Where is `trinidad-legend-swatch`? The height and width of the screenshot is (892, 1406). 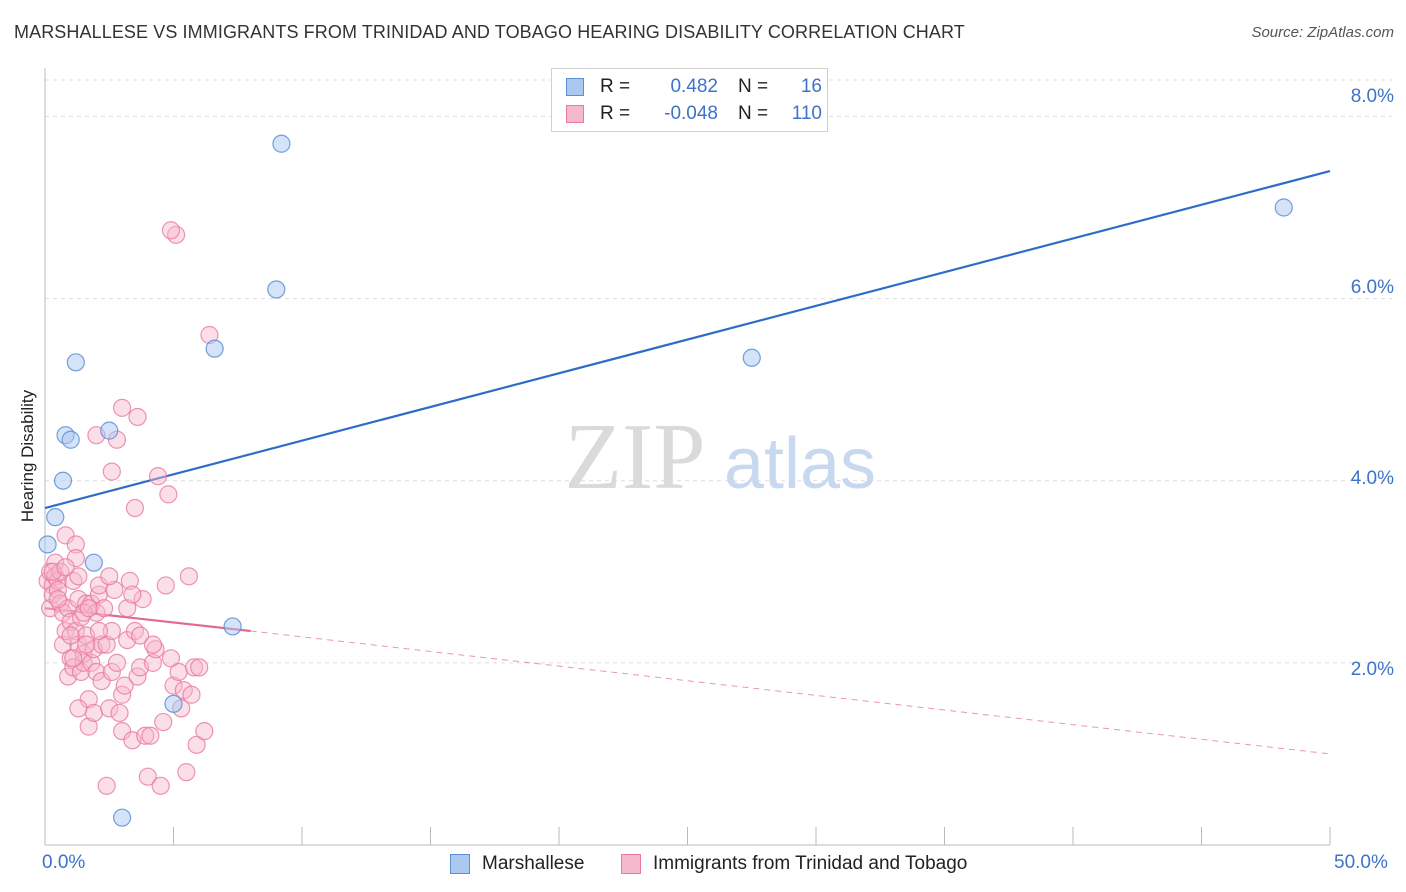 trinidad-legend-swatch is located at coordinates (631, 864).